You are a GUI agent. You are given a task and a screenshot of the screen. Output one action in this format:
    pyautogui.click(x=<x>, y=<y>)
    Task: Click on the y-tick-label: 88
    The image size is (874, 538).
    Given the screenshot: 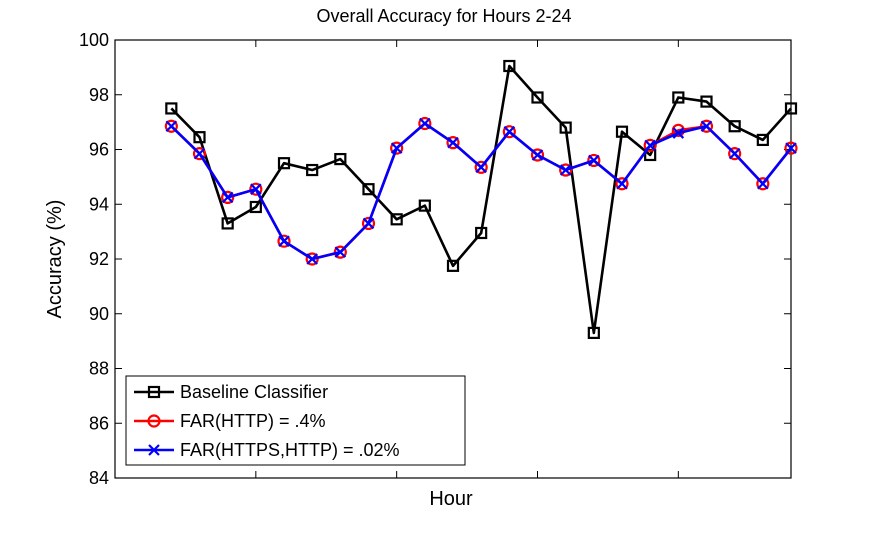 What is the action you would take?
    pyautogui.click(x=99, y=369)
    